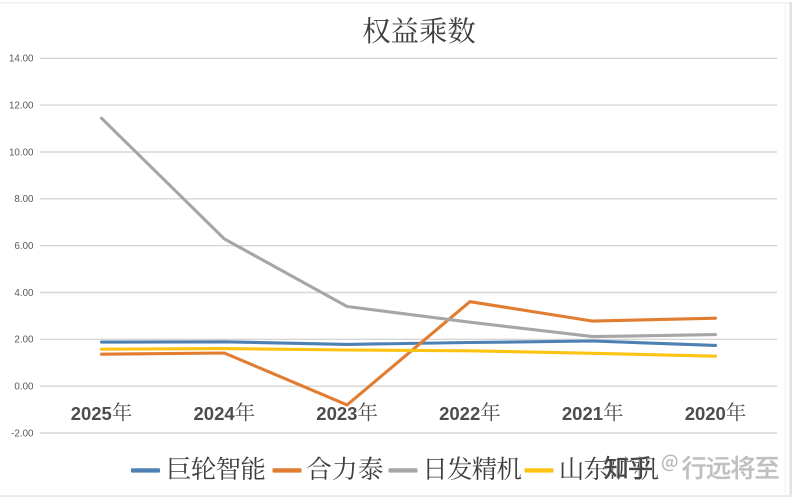  Describe the element at coordinates (336, 413) in the screenshot. I see `svg-text: 2023` at that location.